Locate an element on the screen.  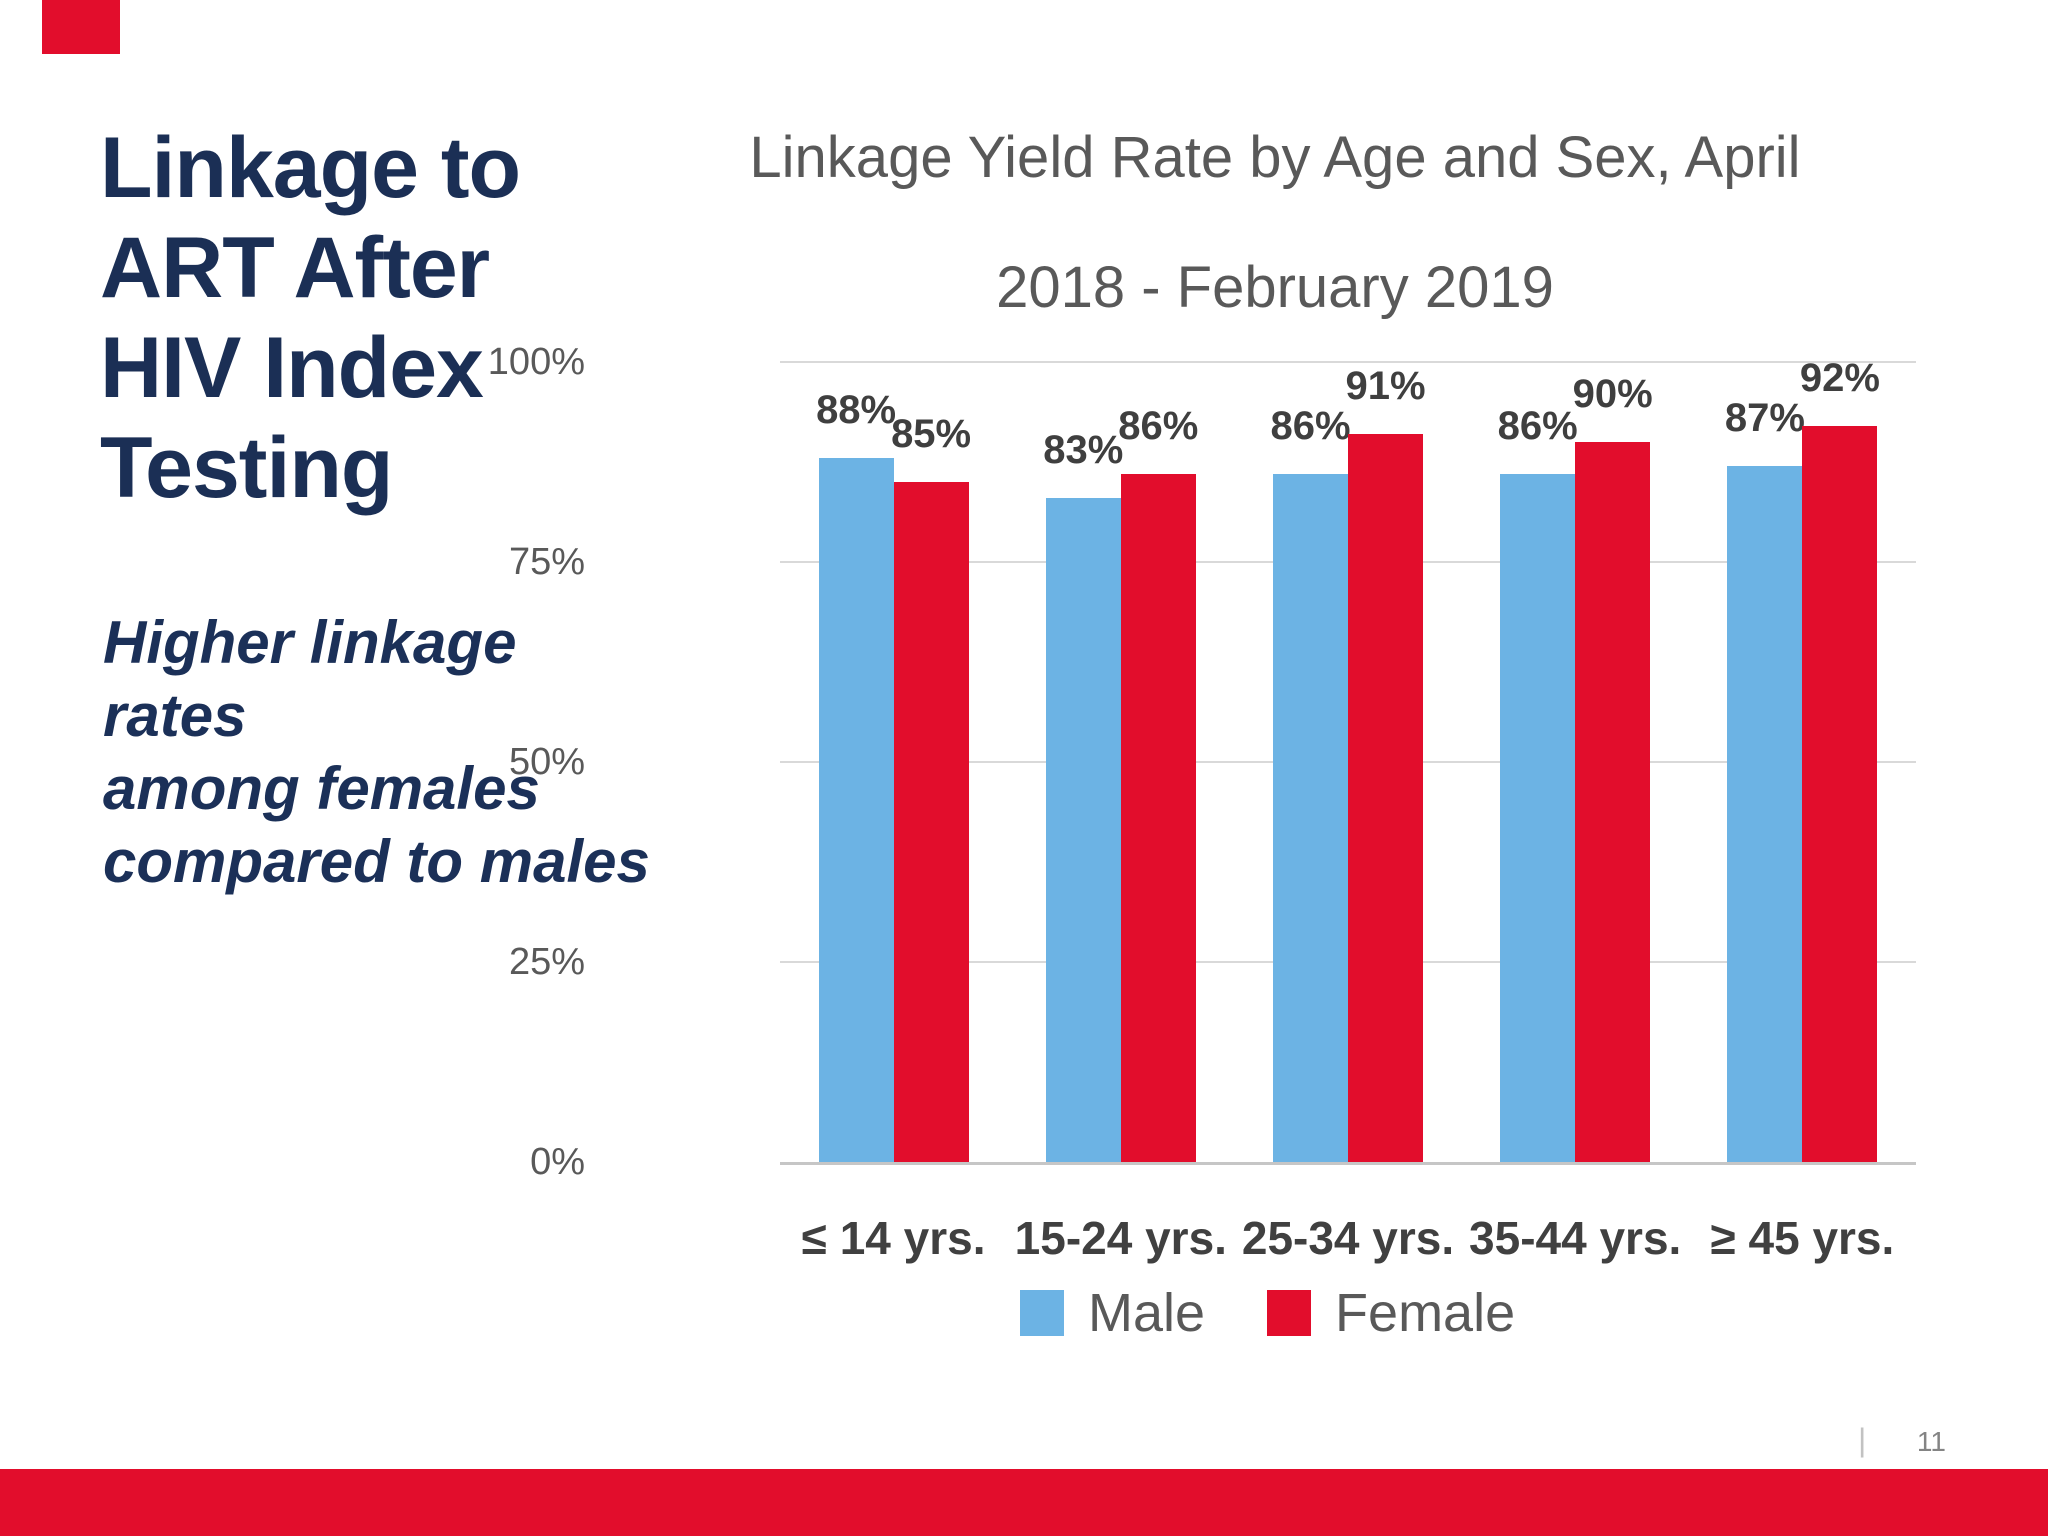
female-legend-swatch is located at coordinates (1289, 1313).